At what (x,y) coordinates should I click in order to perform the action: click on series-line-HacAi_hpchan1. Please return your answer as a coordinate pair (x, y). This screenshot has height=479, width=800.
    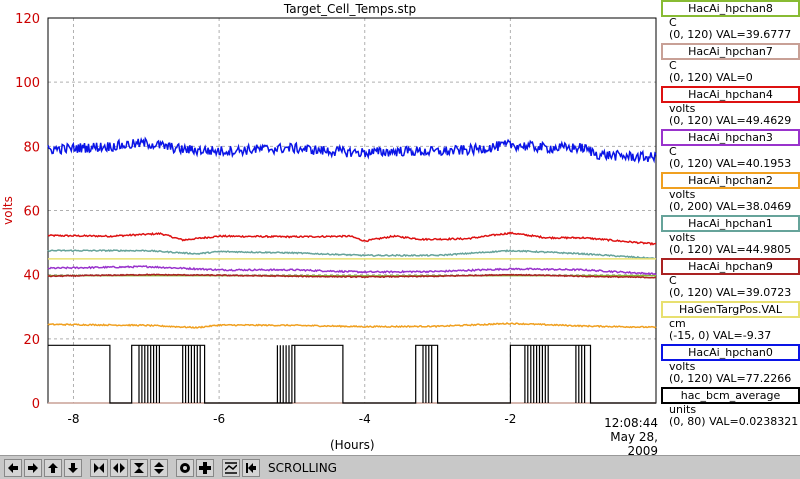
    Looking at the image, I should click on (352, 254).